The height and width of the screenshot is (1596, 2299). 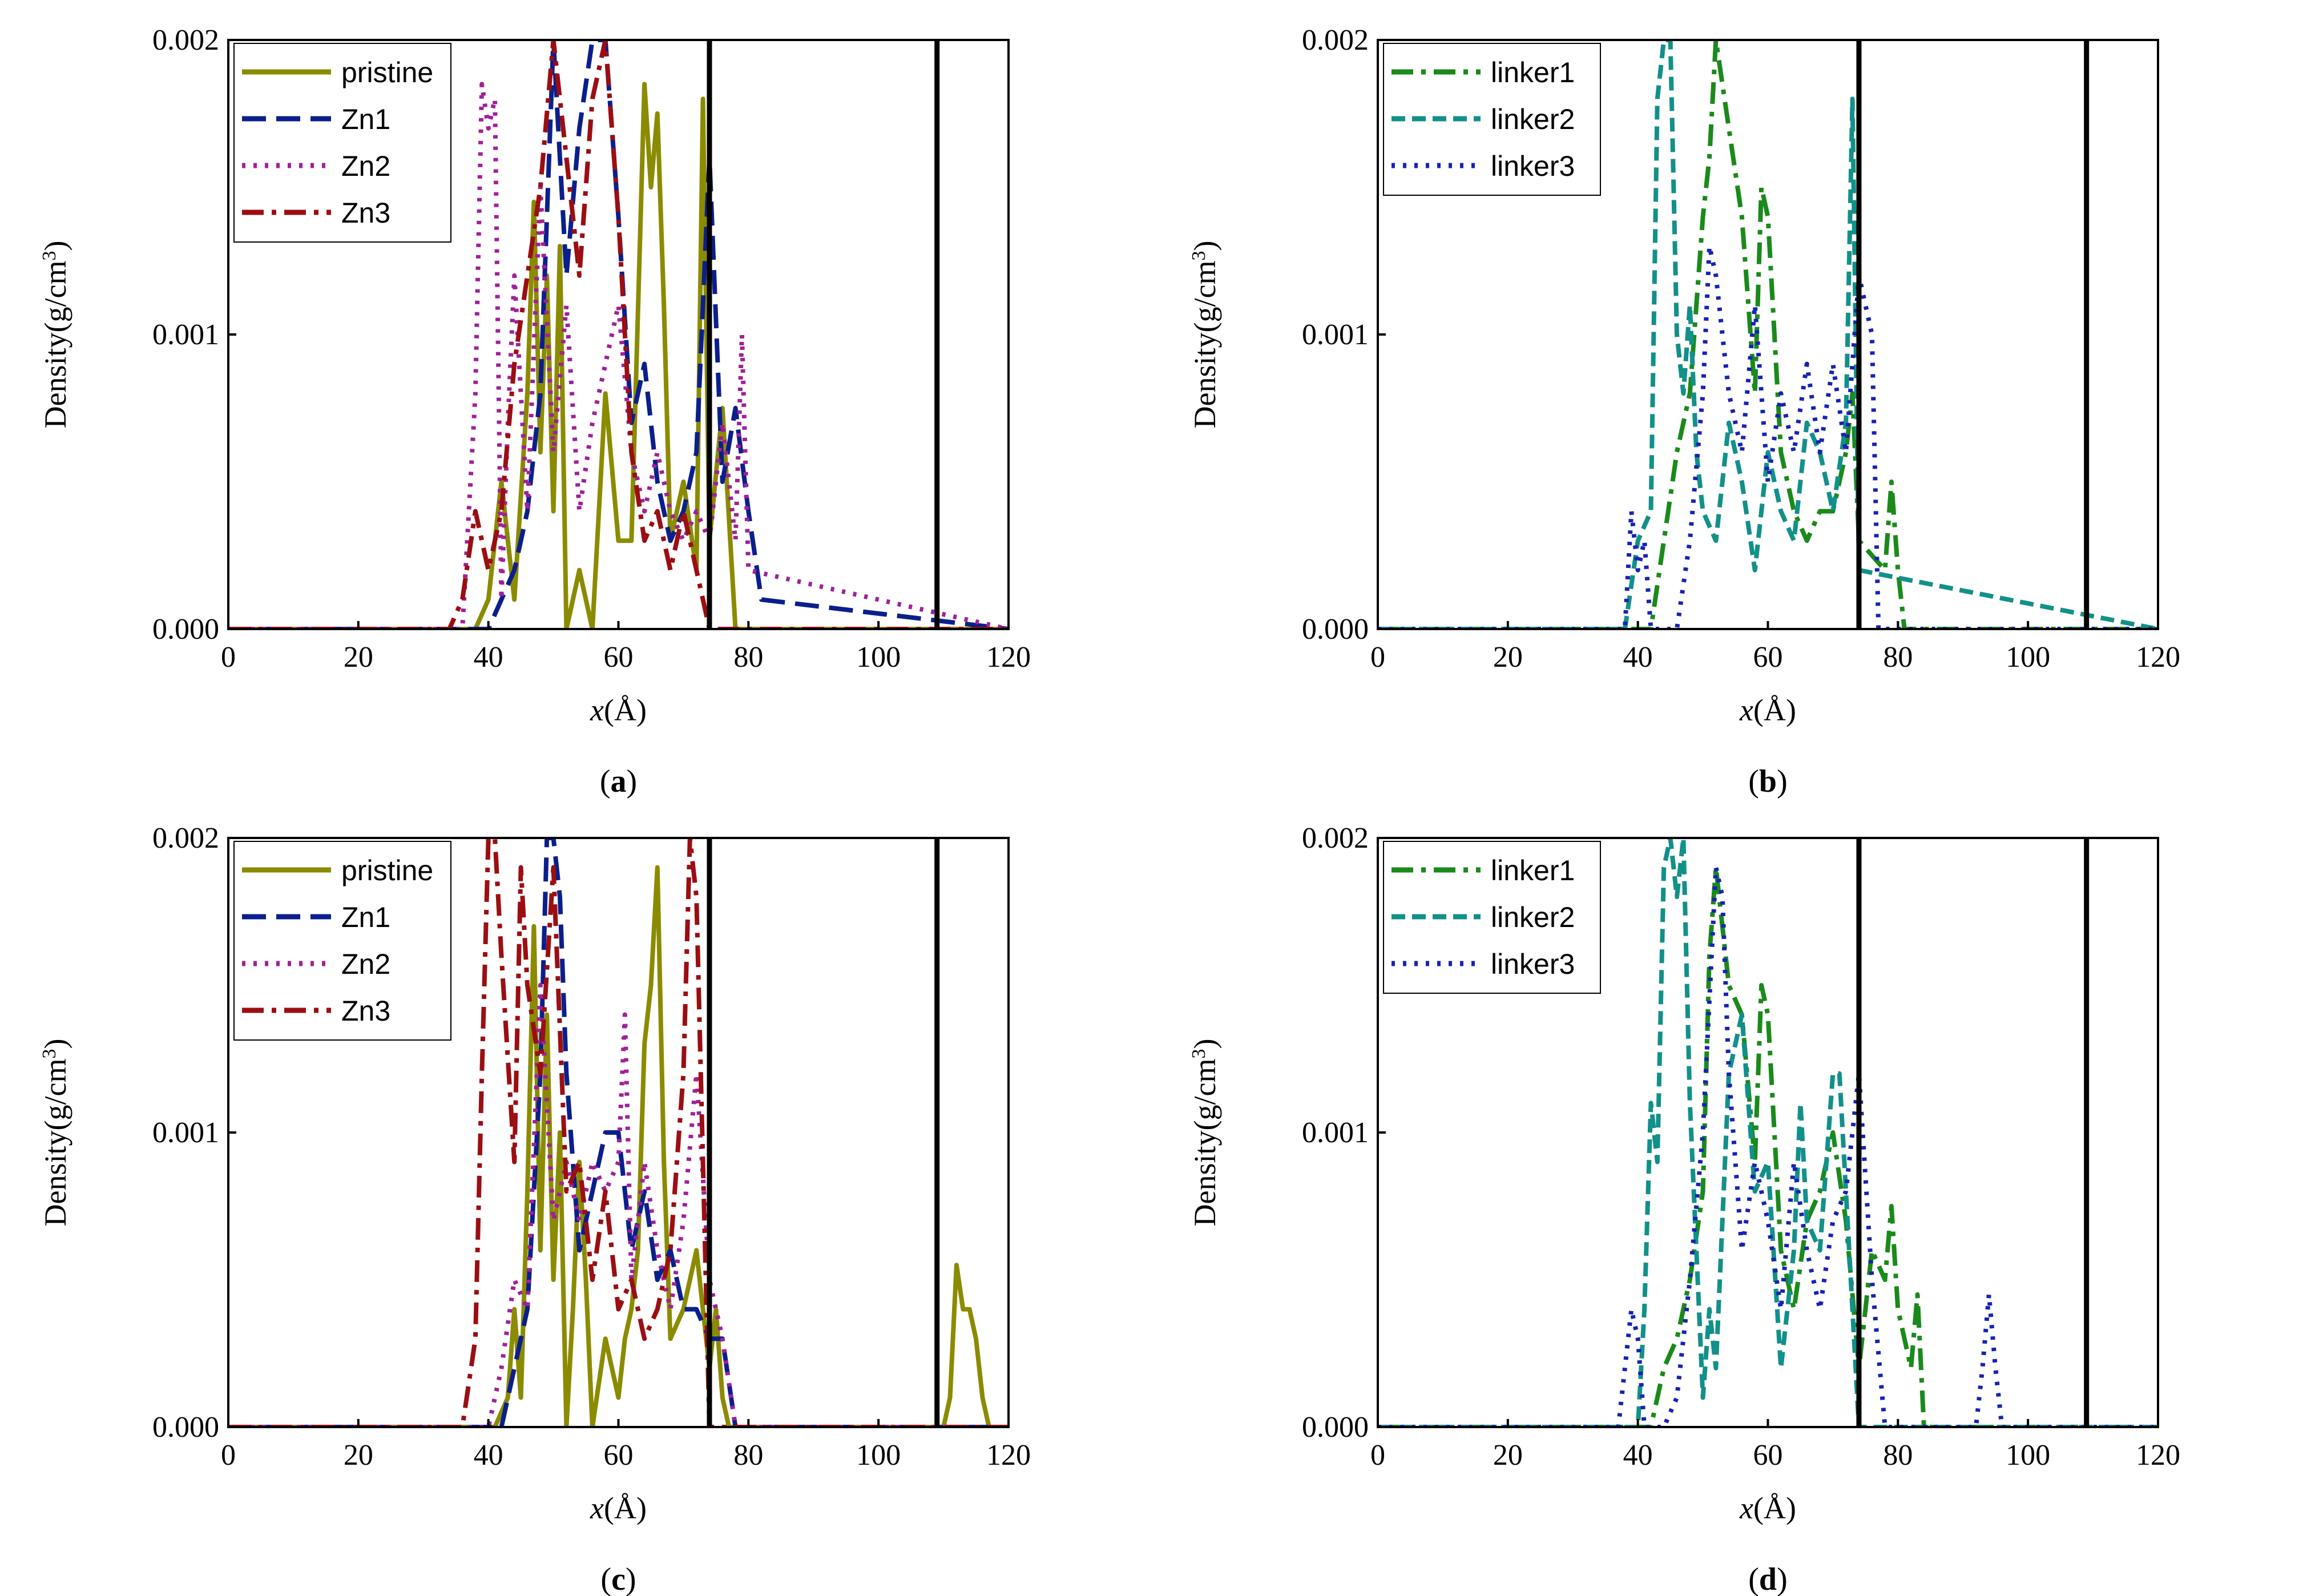 I want to click on panel-caption: (c), so click(x=618, y=1579).